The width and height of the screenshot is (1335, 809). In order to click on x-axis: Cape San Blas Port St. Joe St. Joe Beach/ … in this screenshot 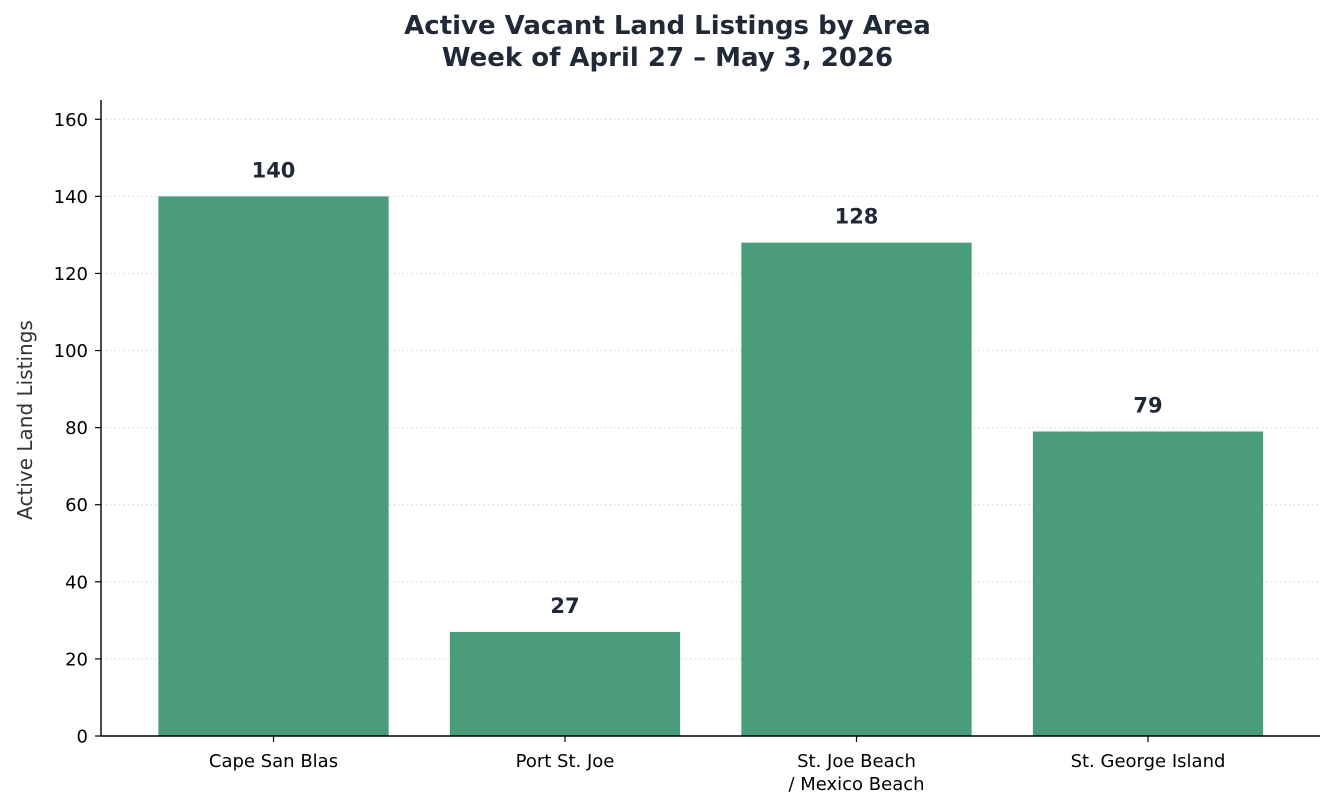, I will do `click(710, 765)`.